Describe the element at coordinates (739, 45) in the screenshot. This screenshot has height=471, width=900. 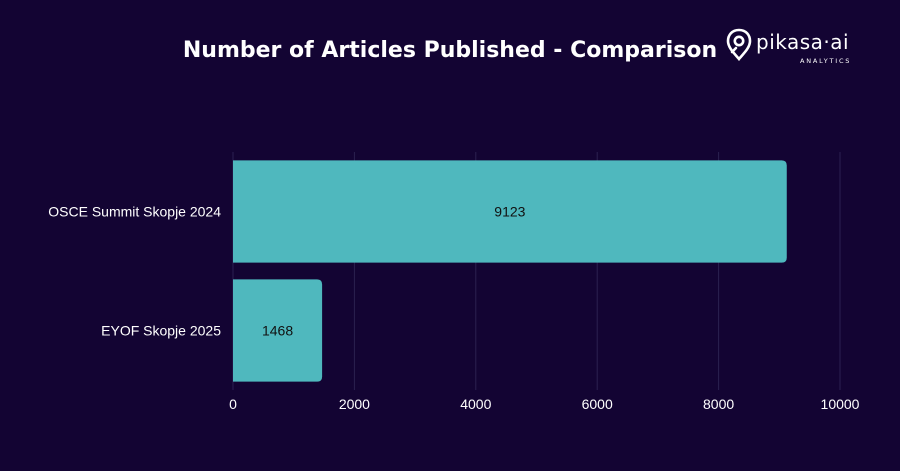
I see `logo-pin-icon` at that location.